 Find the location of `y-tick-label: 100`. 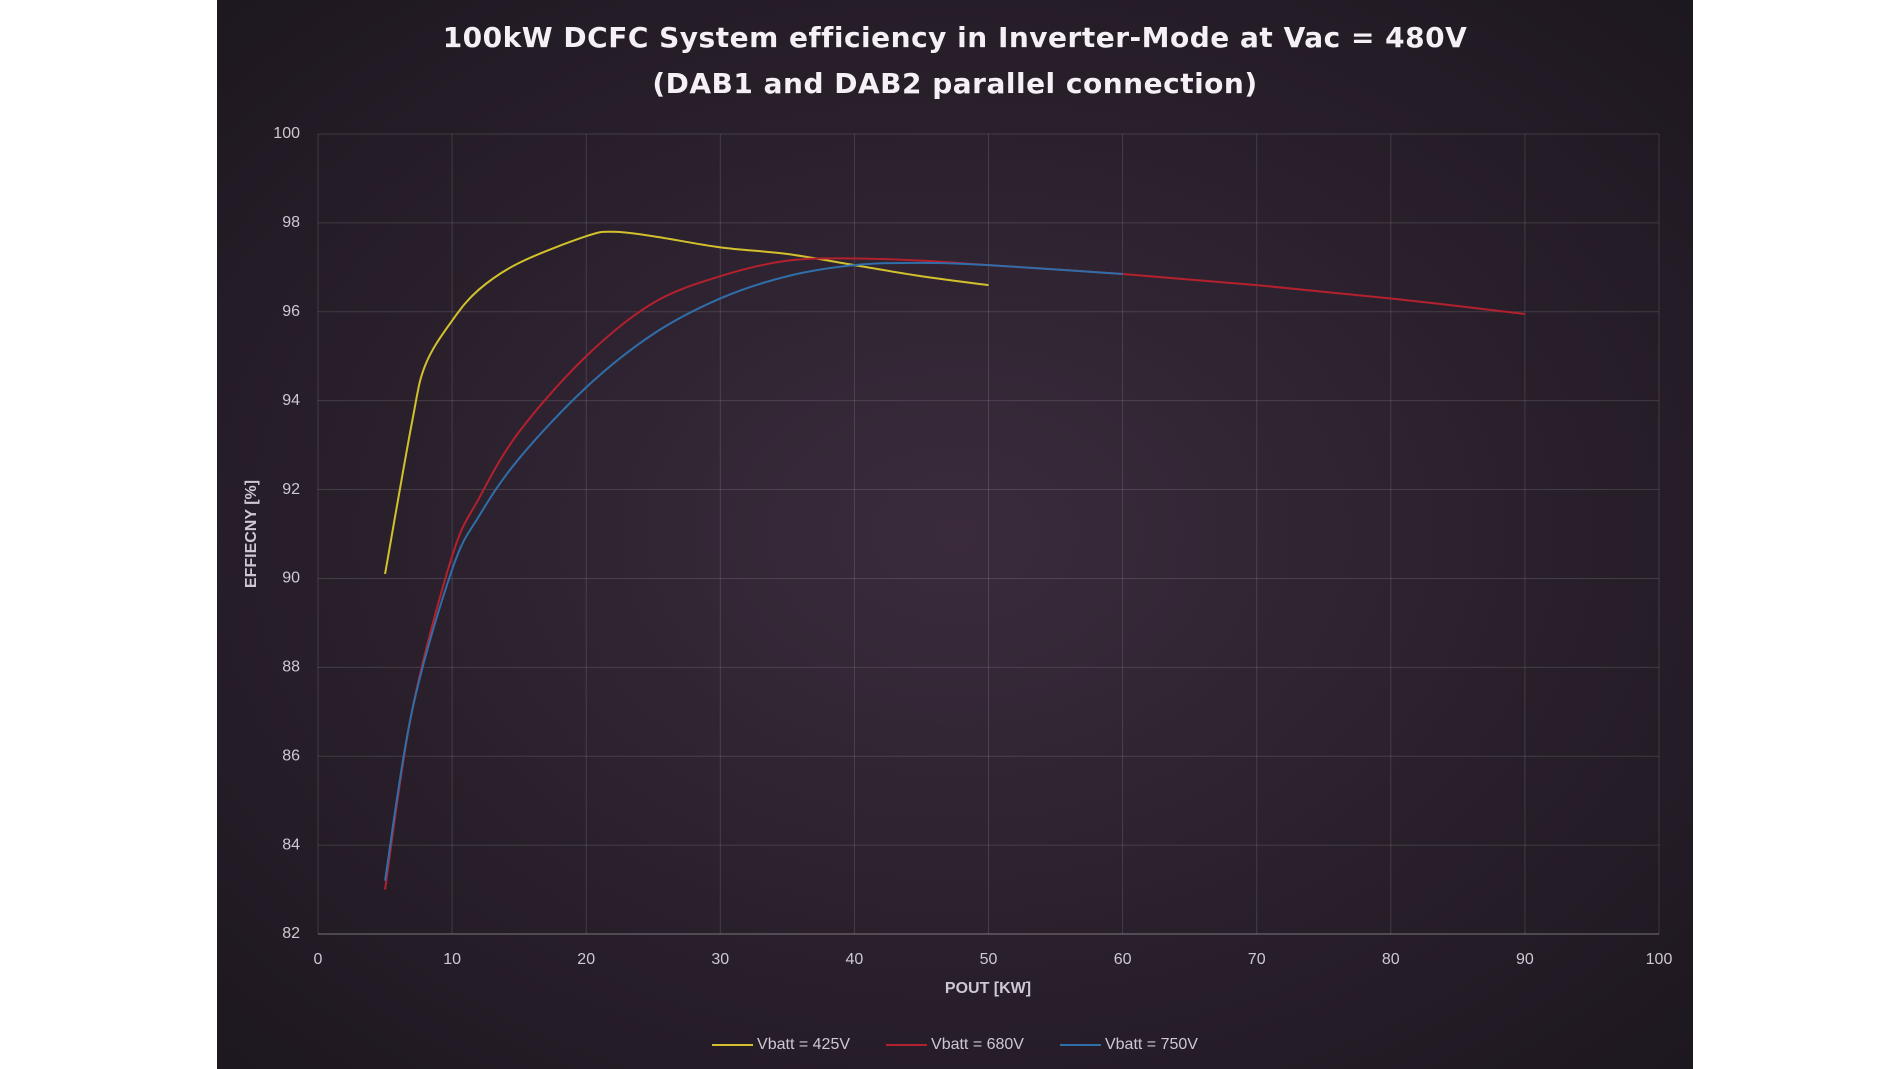

y-tick-label: 100 is located at coordinates (286, 133).